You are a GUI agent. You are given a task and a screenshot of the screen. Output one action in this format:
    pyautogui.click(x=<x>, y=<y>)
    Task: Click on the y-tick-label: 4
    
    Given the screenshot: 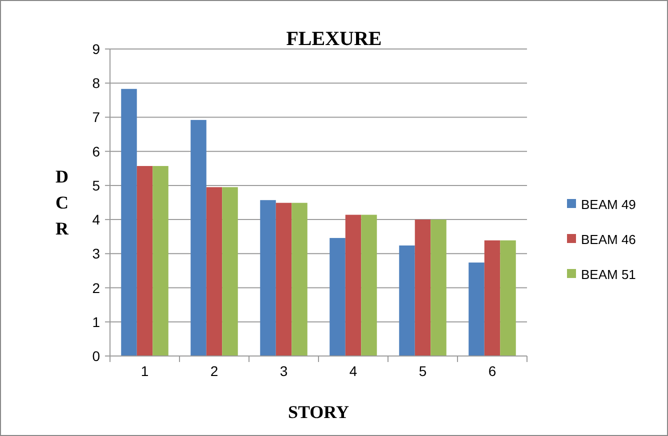 What is the action you would take?
    pyautogui.click(x=96, y=220)
    